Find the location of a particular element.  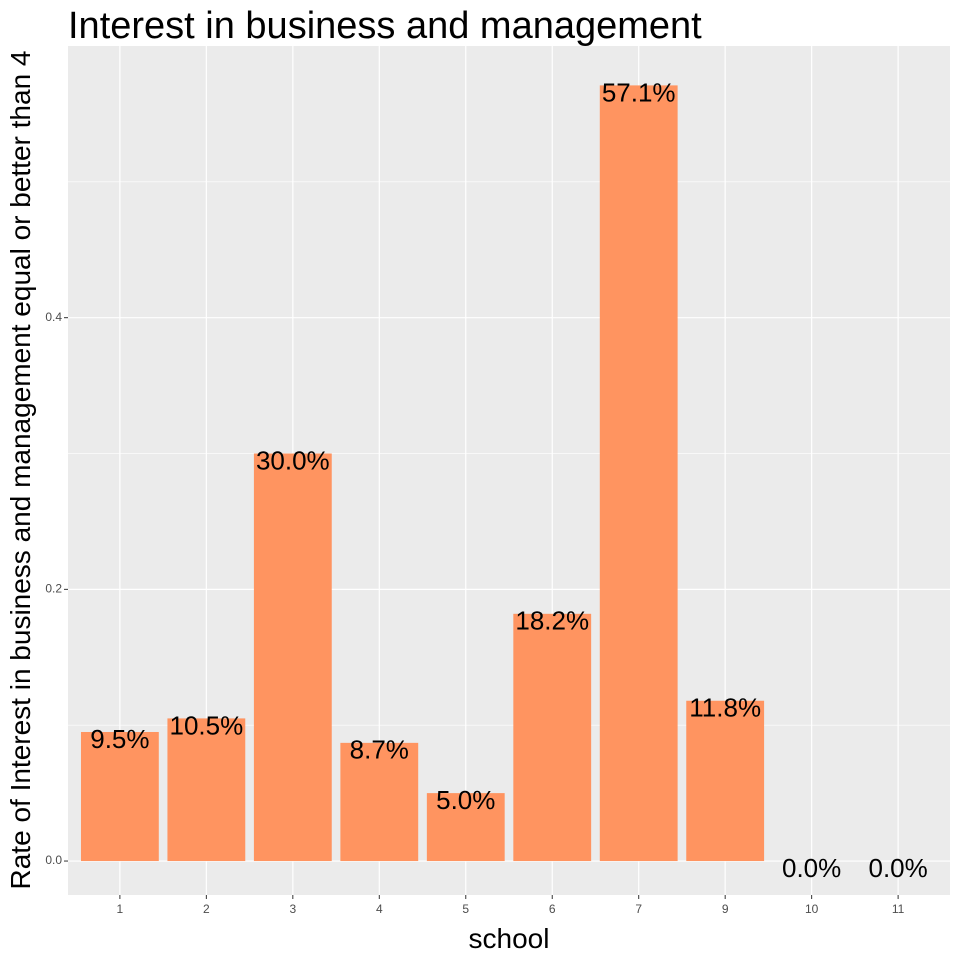

x-axis-ticks: 1 2 3 4 5 6 7 9 10 11 is located at coordinates (511, 905).